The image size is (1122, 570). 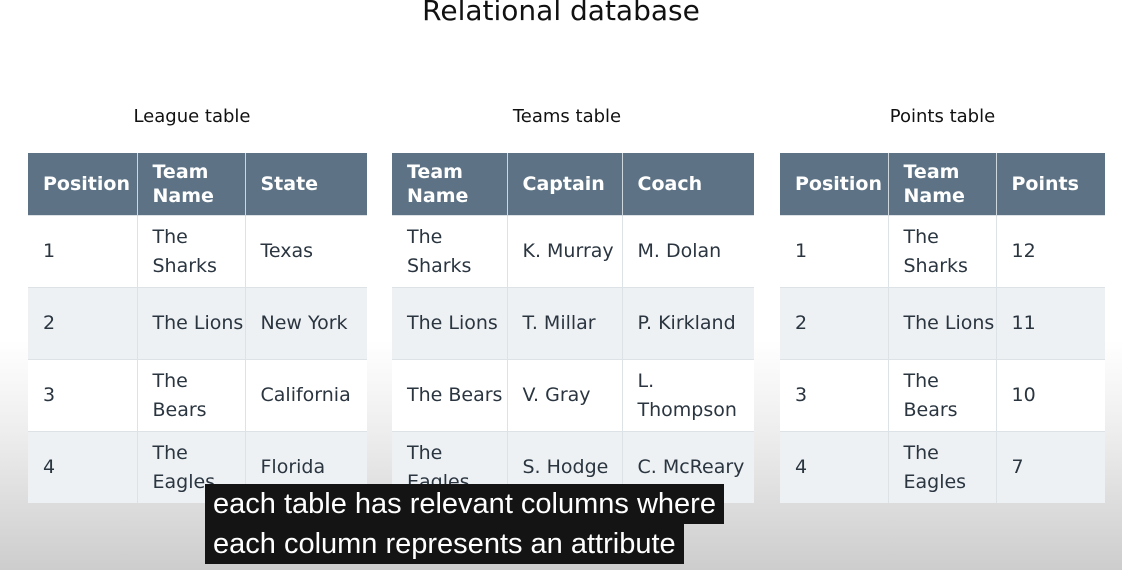 What do you see at coordinates (565, 251) in the screenshot?
I see `table-cell: K. Murray` at bounding box center [565, 251].